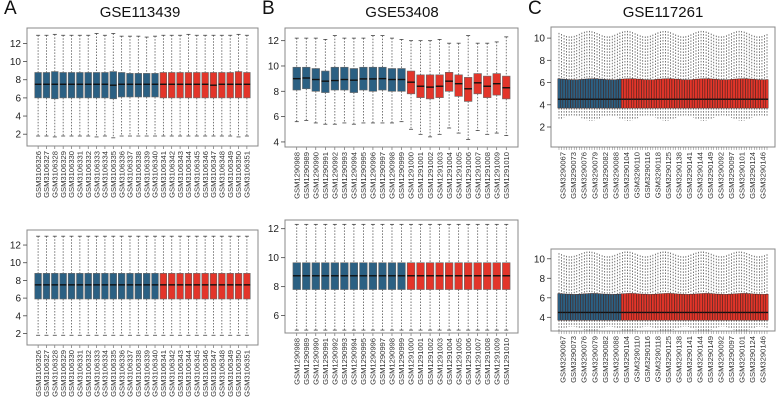  What do you see at coordinates (230, 174) in the screenshot?
I see `x-tick-label: GSM3106349` at bounding box center [230, 174].